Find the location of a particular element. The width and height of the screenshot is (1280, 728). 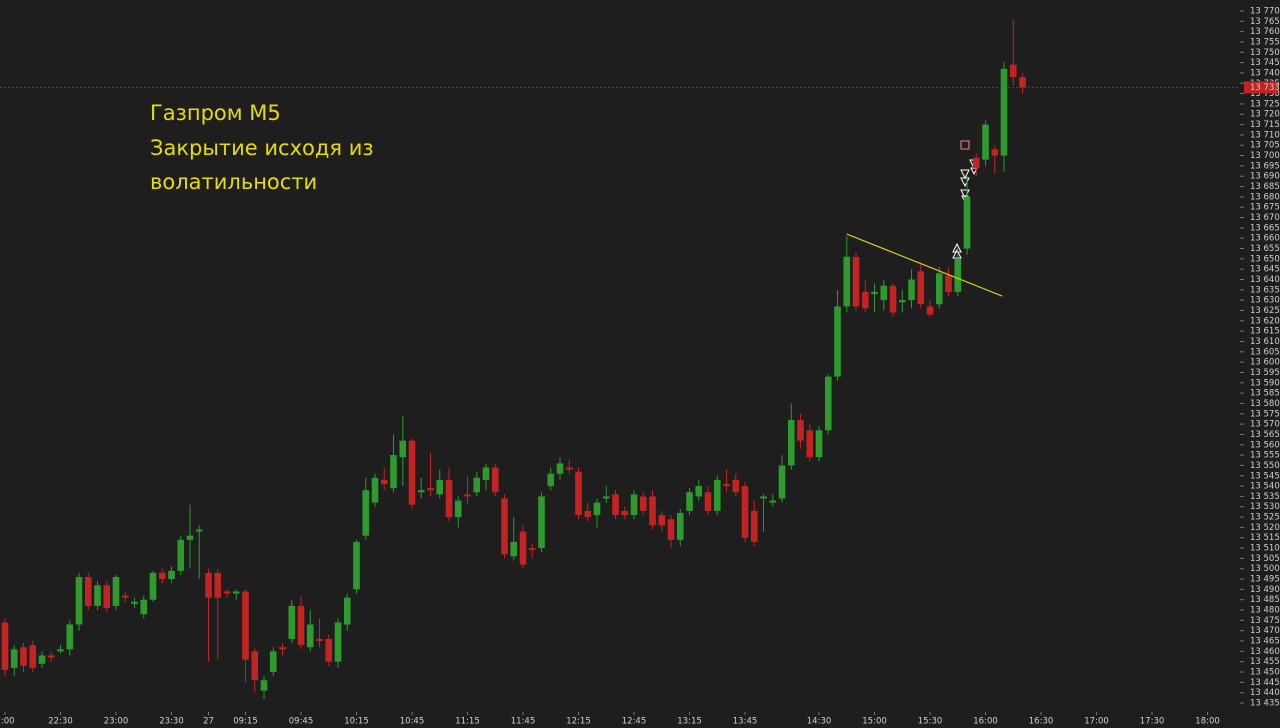

y-tick-label: 13 650 is located at coordinates (1265, 259).